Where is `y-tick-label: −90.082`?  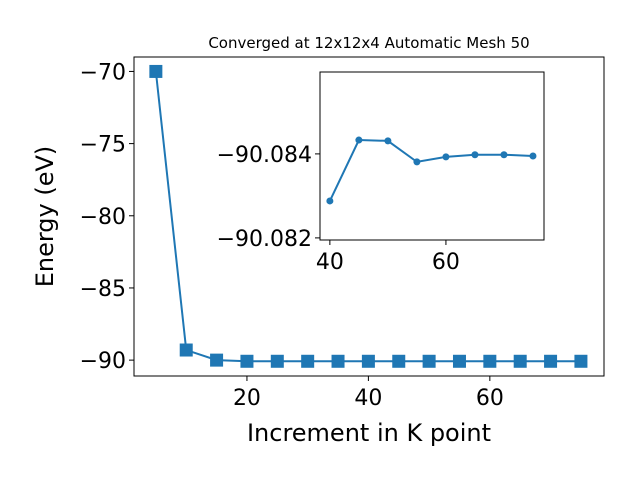 y-tick-label: −90.082 is located at coordinates (264, 239).